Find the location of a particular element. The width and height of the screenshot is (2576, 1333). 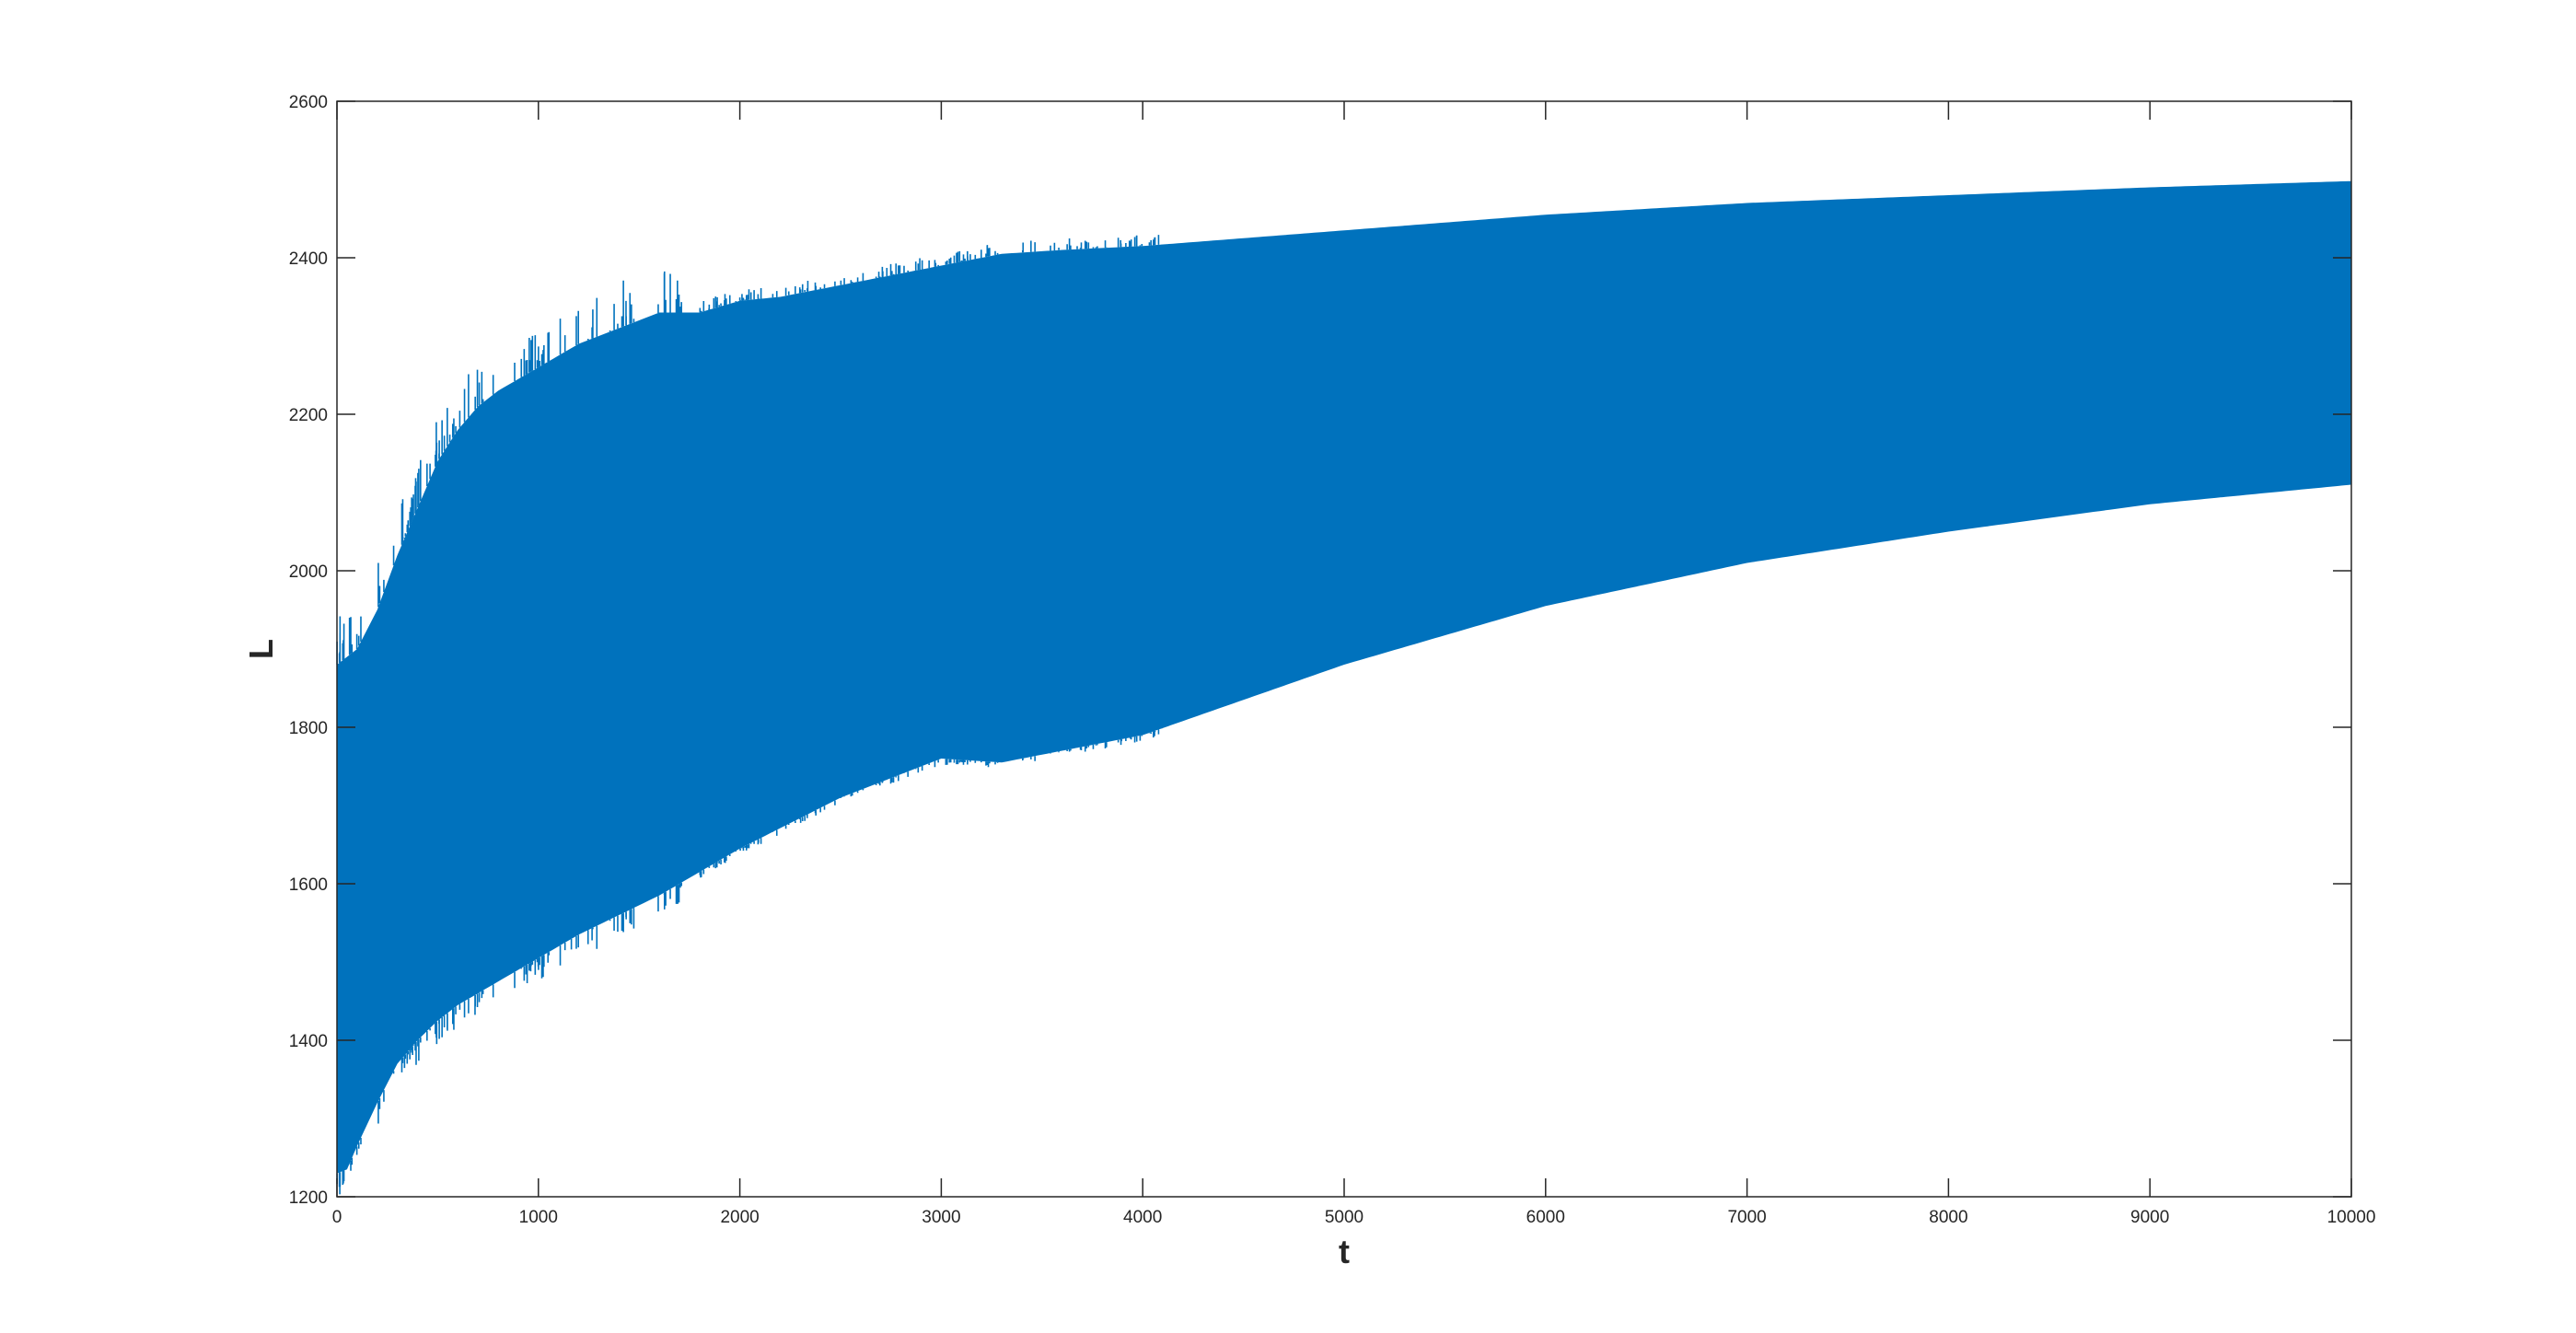

y-tick-label: 1600 is located at coordinates (308, 885).